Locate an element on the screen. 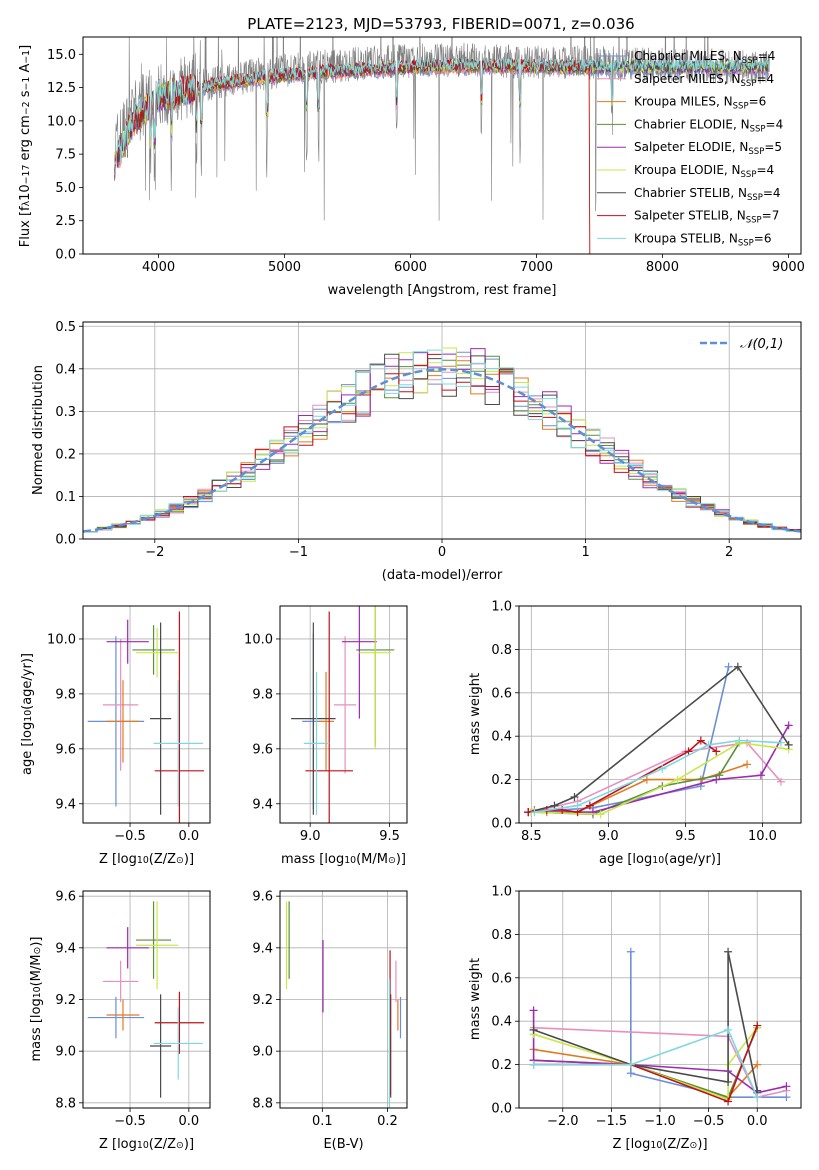  hist-ytick-label: 0.4 is located at coordinates (65, 369).